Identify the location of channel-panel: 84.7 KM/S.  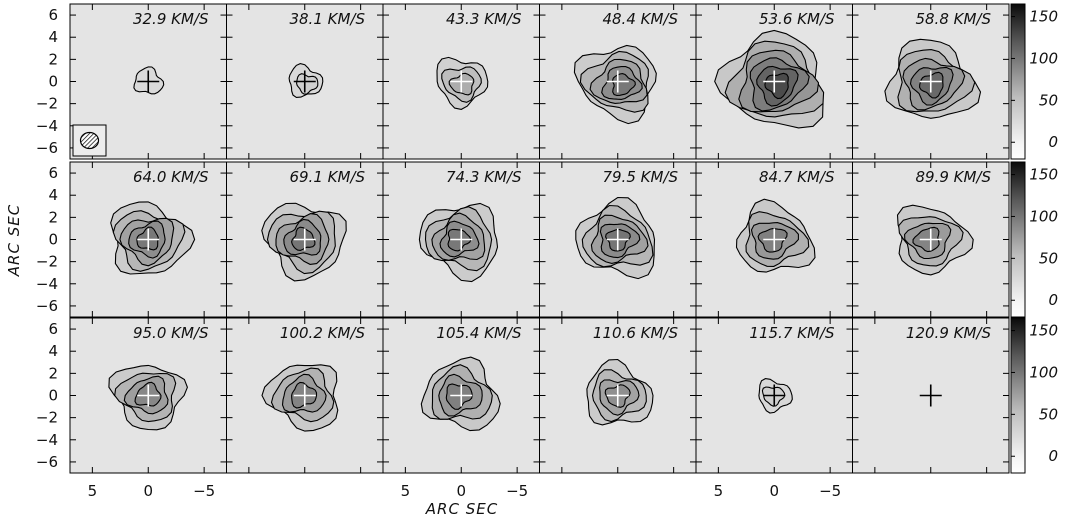
(774, 239).